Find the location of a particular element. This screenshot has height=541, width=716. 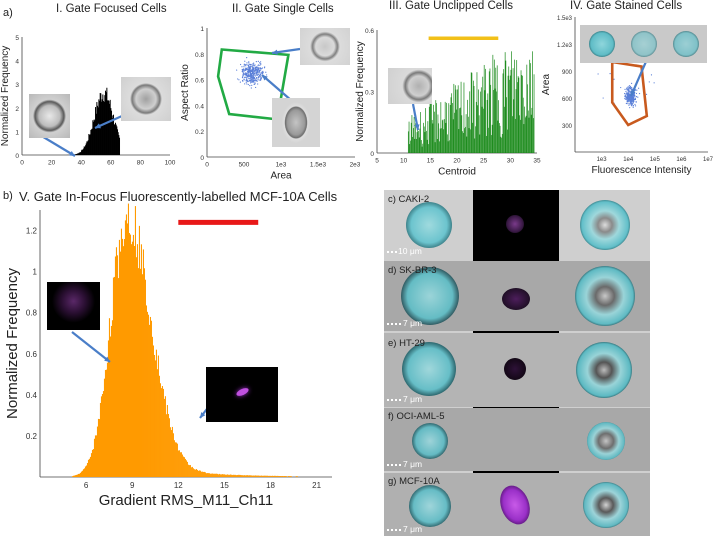

x-tick-label: 1e4 is located at coordinates (628, 160).